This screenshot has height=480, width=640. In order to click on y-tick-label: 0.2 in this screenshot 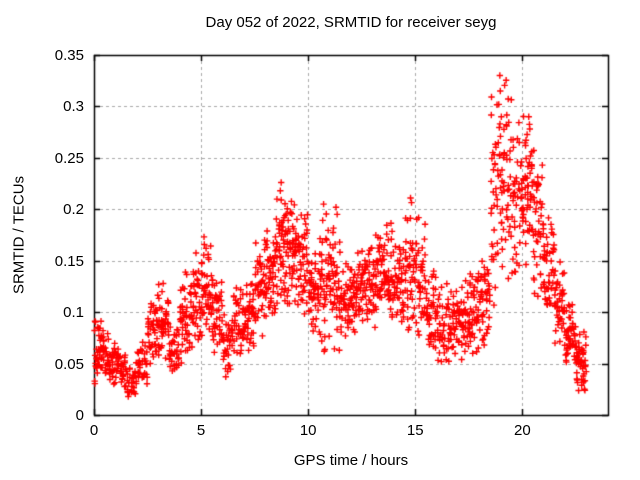, I will do `click(73, 210)`.